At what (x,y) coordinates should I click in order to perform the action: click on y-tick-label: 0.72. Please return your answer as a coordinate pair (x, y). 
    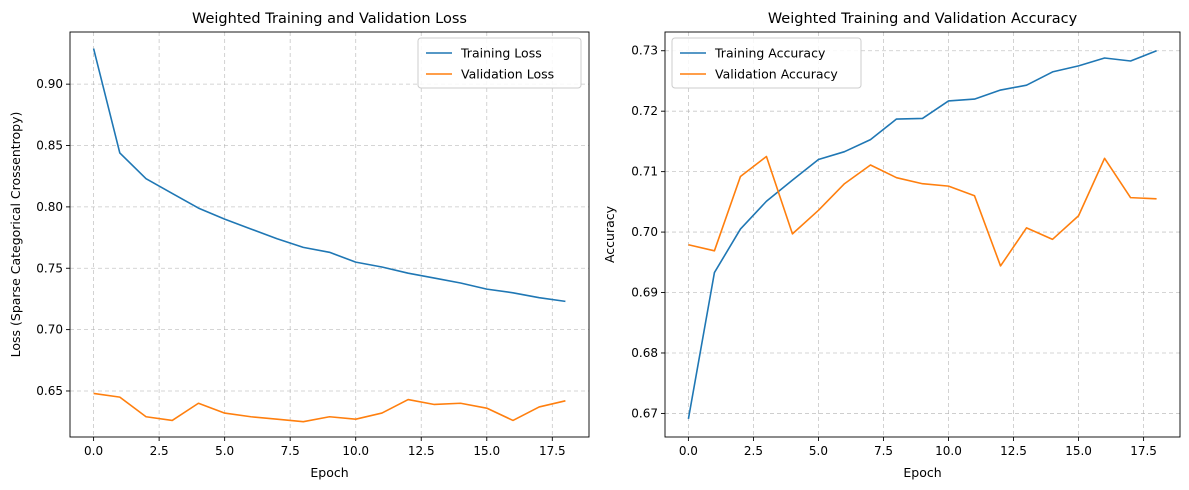
    Looking at the image, I should click on (644, 111).